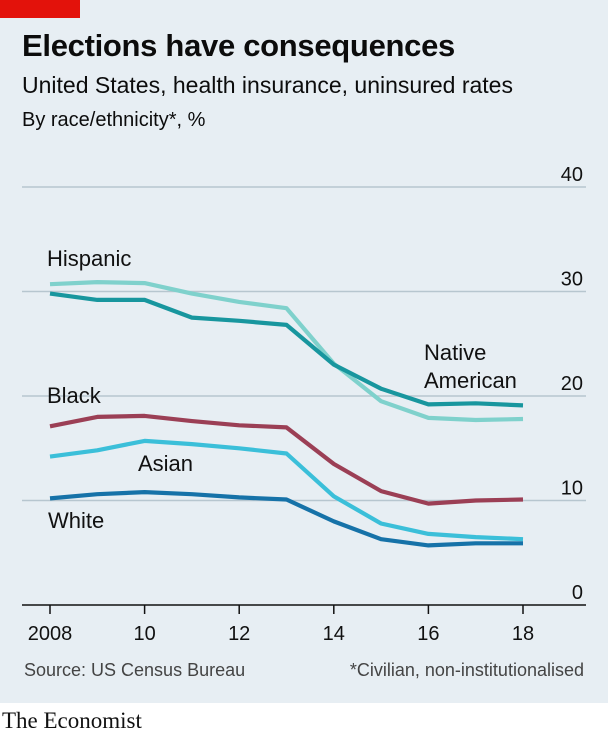 This screenshot has height=739, width=608. I want to click on series-line-asian, so click(286, 490).